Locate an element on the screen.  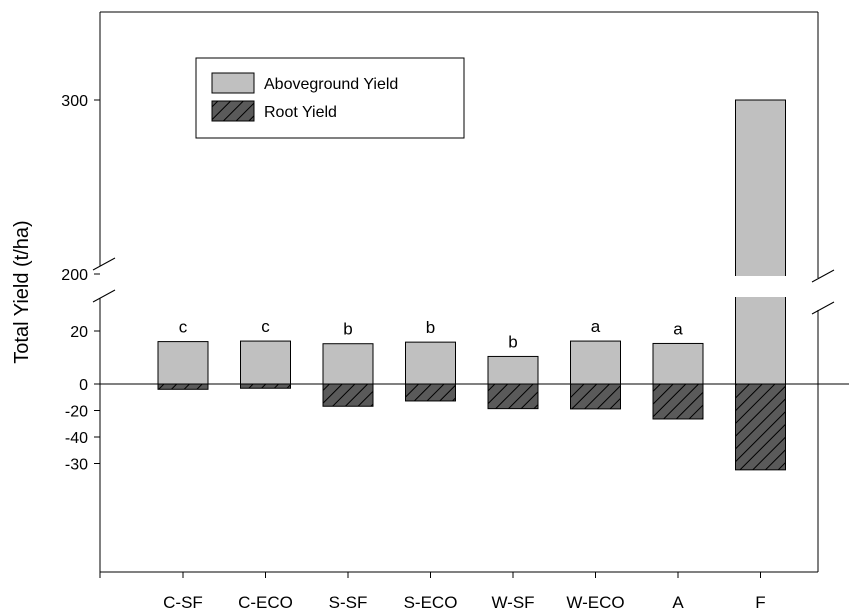
y-axis-title: Total Yield (t/ha) is located at coordinates (22, 291).